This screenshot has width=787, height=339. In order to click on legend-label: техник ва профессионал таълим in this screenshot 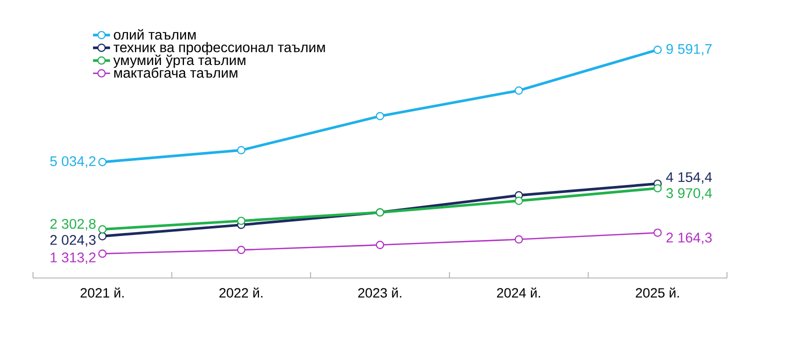, I will do `click(219, 49)`.